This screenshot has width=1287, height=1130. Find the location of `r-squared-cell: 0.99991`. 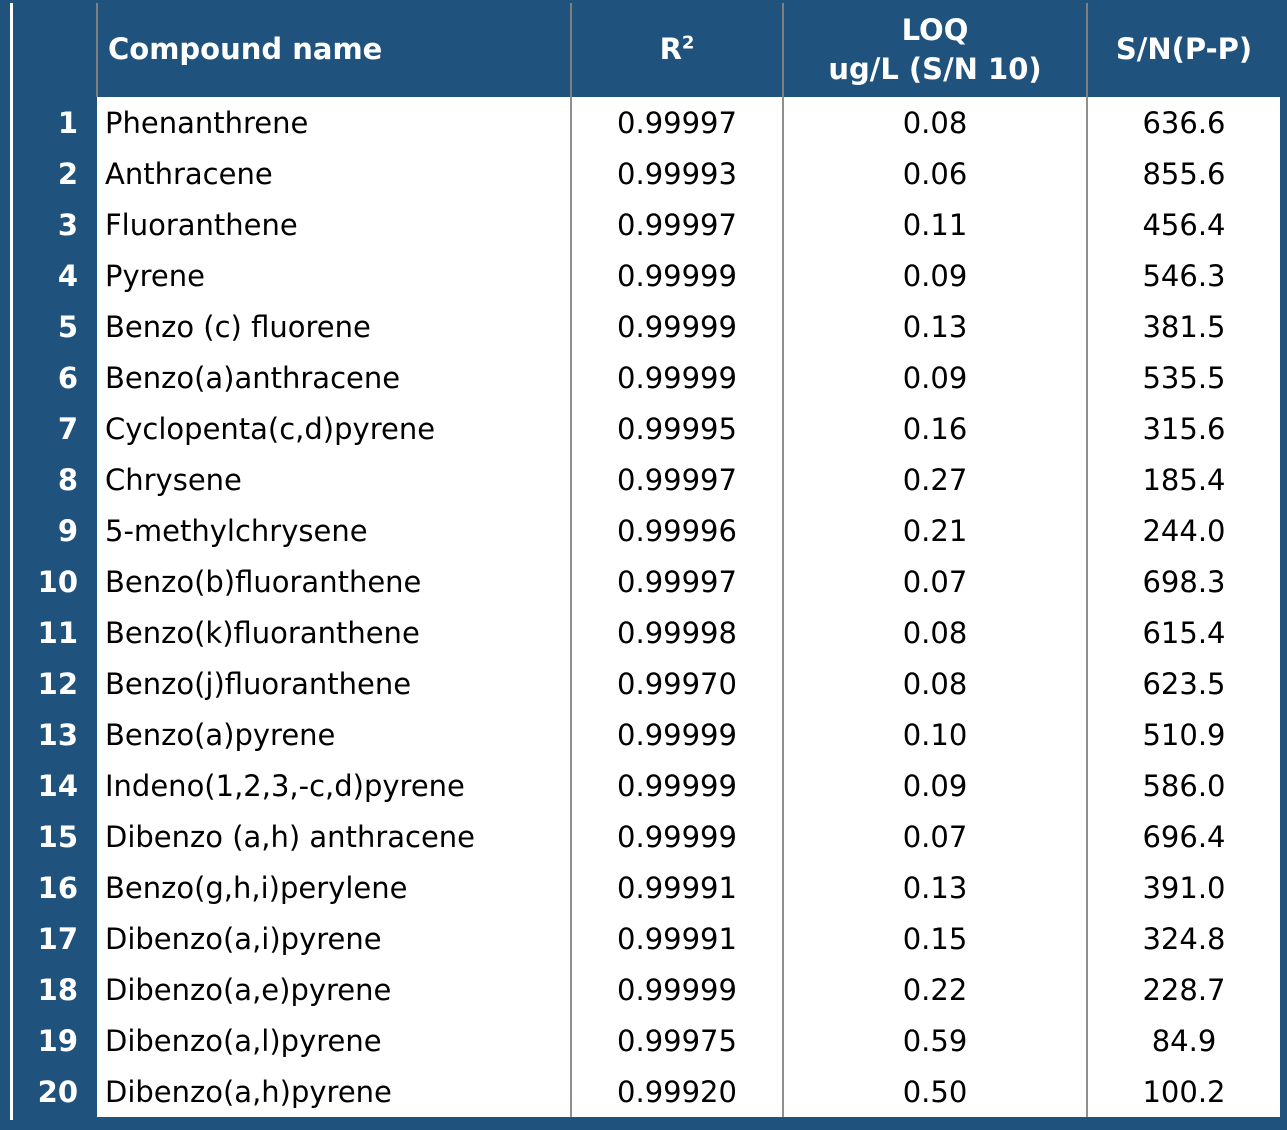

r-squared-cell: 0.99991 is located at coordinates (677, 938).